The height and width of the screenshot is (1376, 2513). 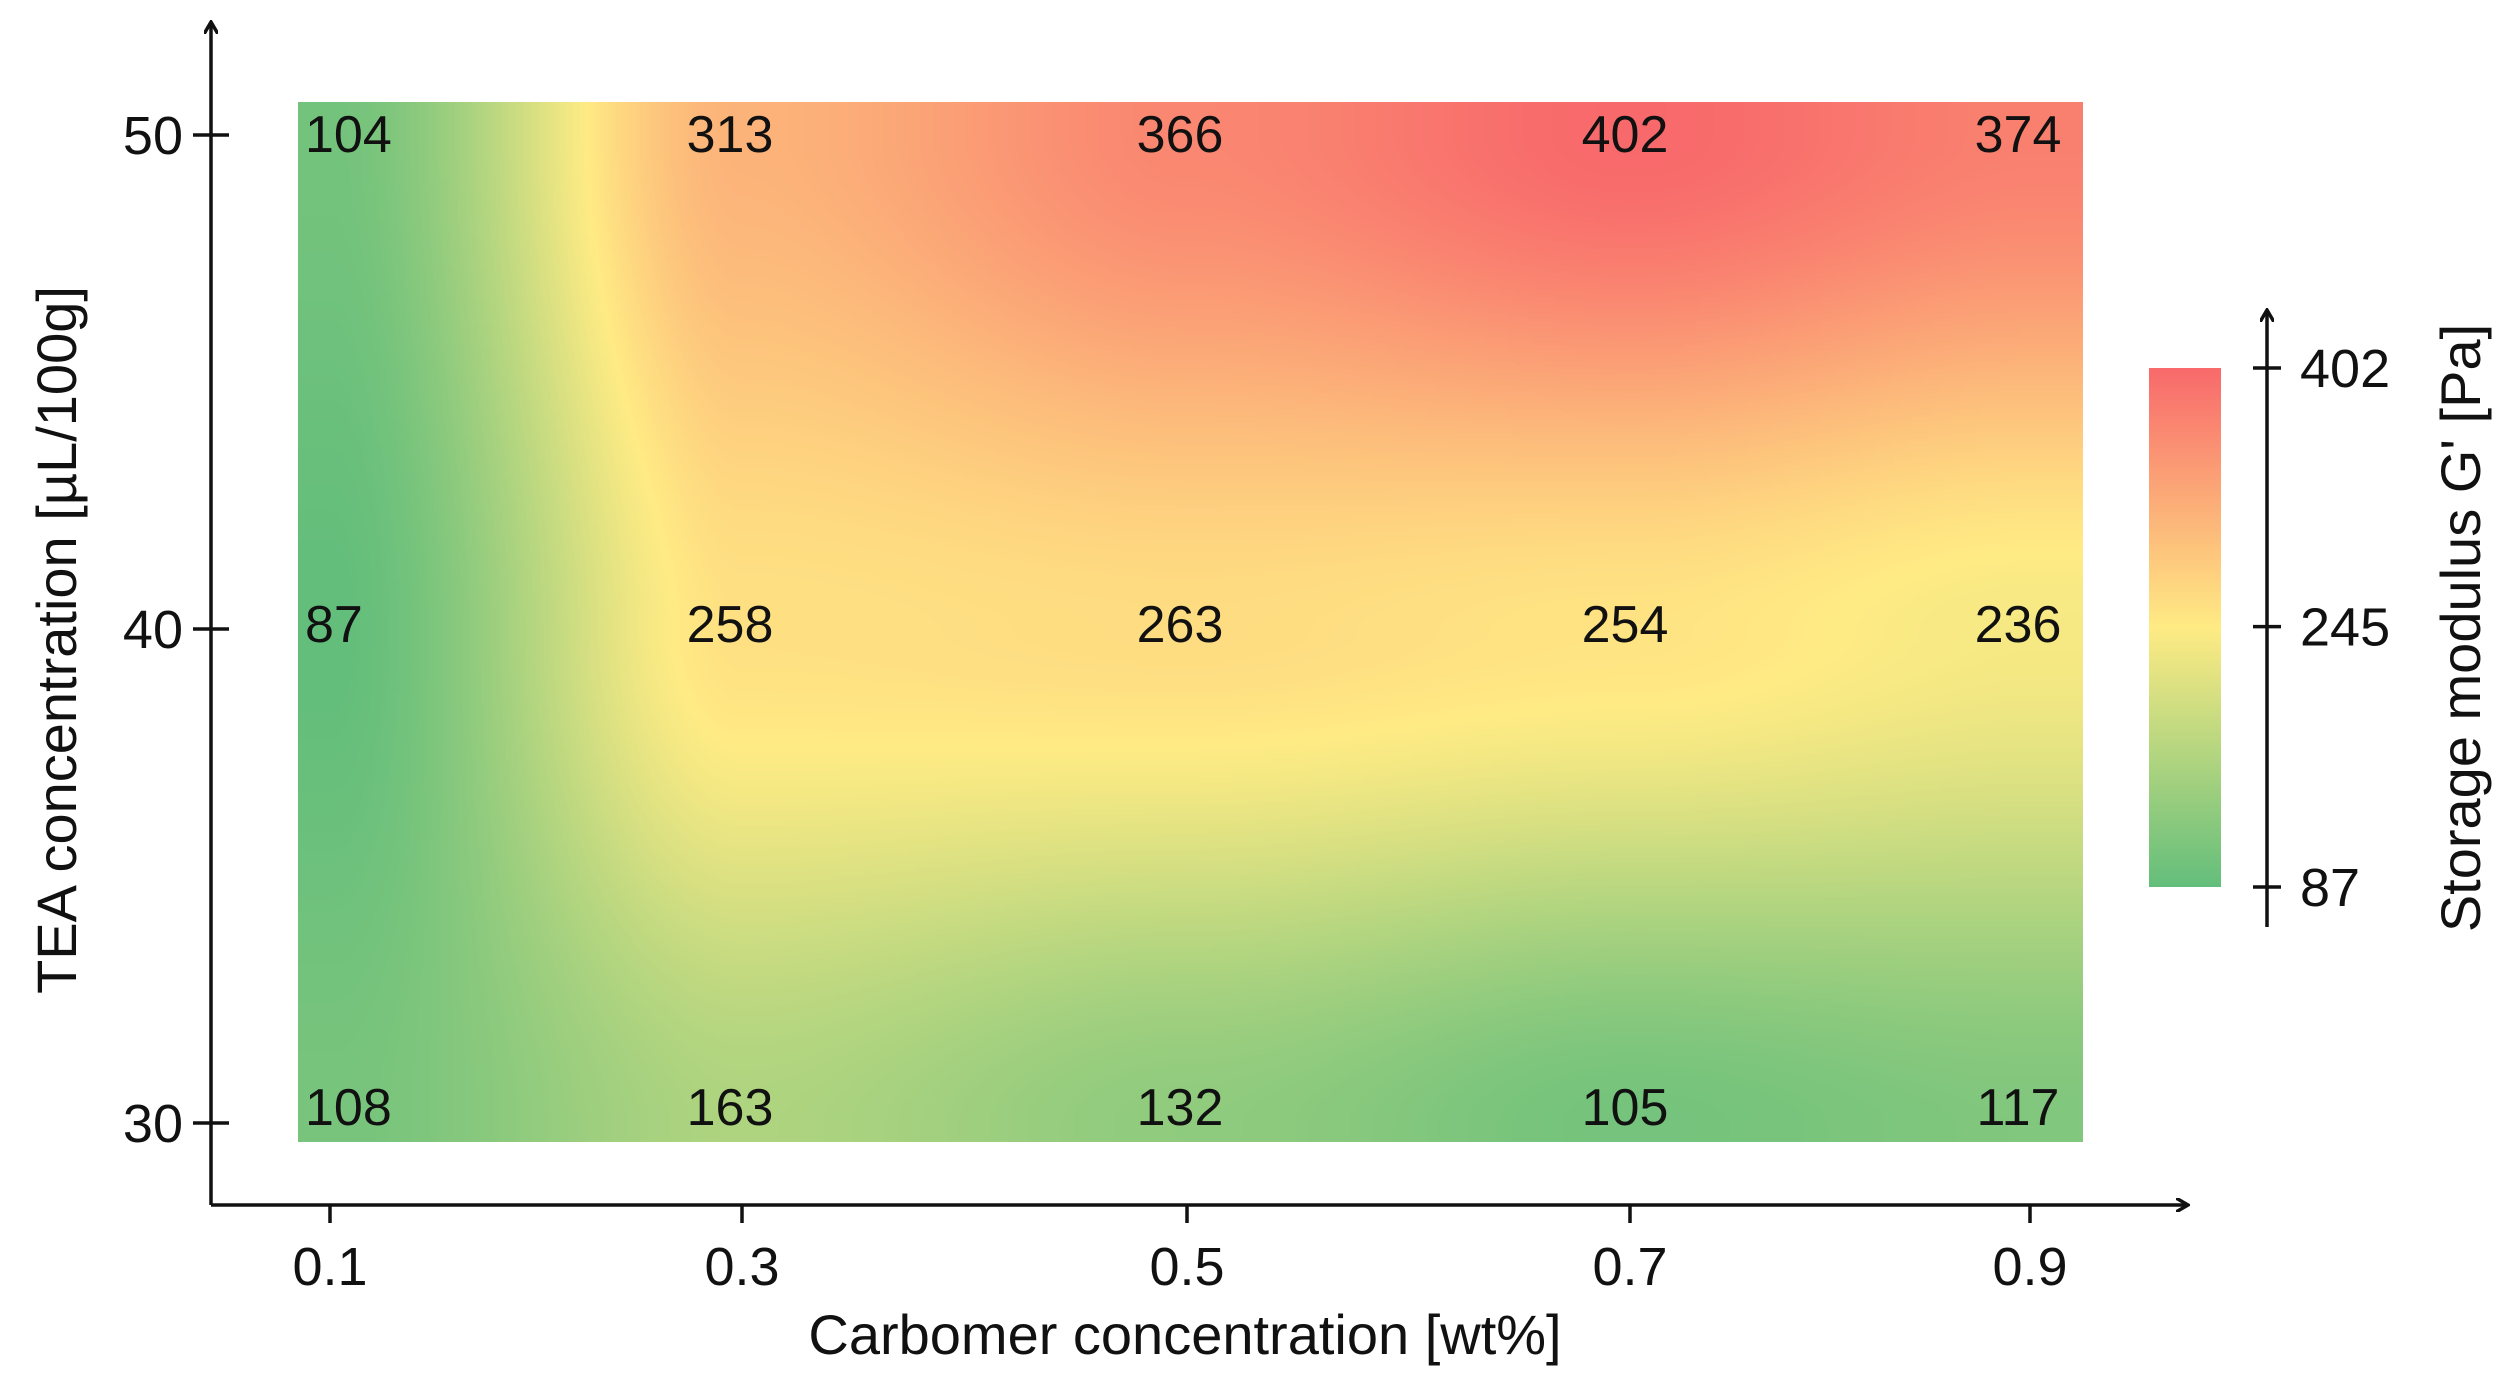 What do you see at coordinates (2345, 369) in the screenshot?
I see `colorbar-tick-label: 402` at bounding box center [2345, 369].